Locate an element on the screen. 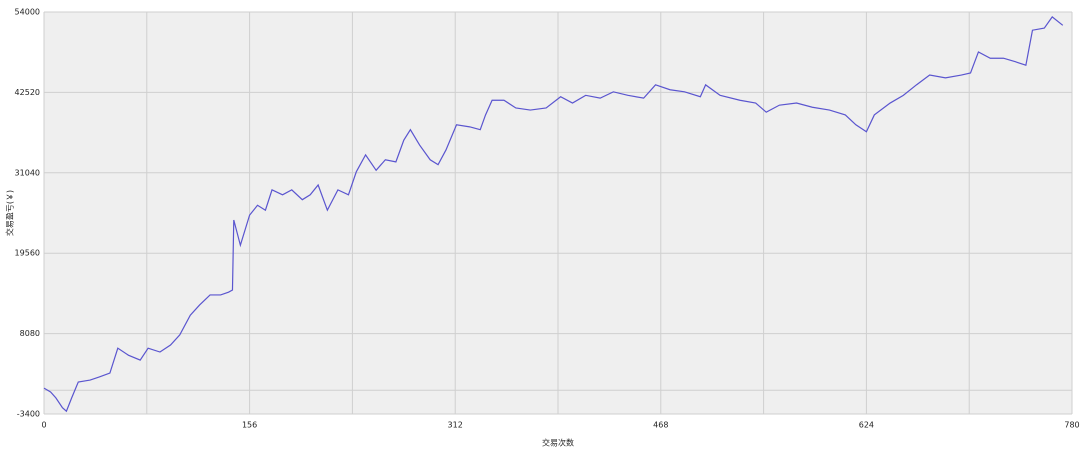 The image size is (1080, 454). y-tick-label: 54000 is located at coordinates (27, 12).